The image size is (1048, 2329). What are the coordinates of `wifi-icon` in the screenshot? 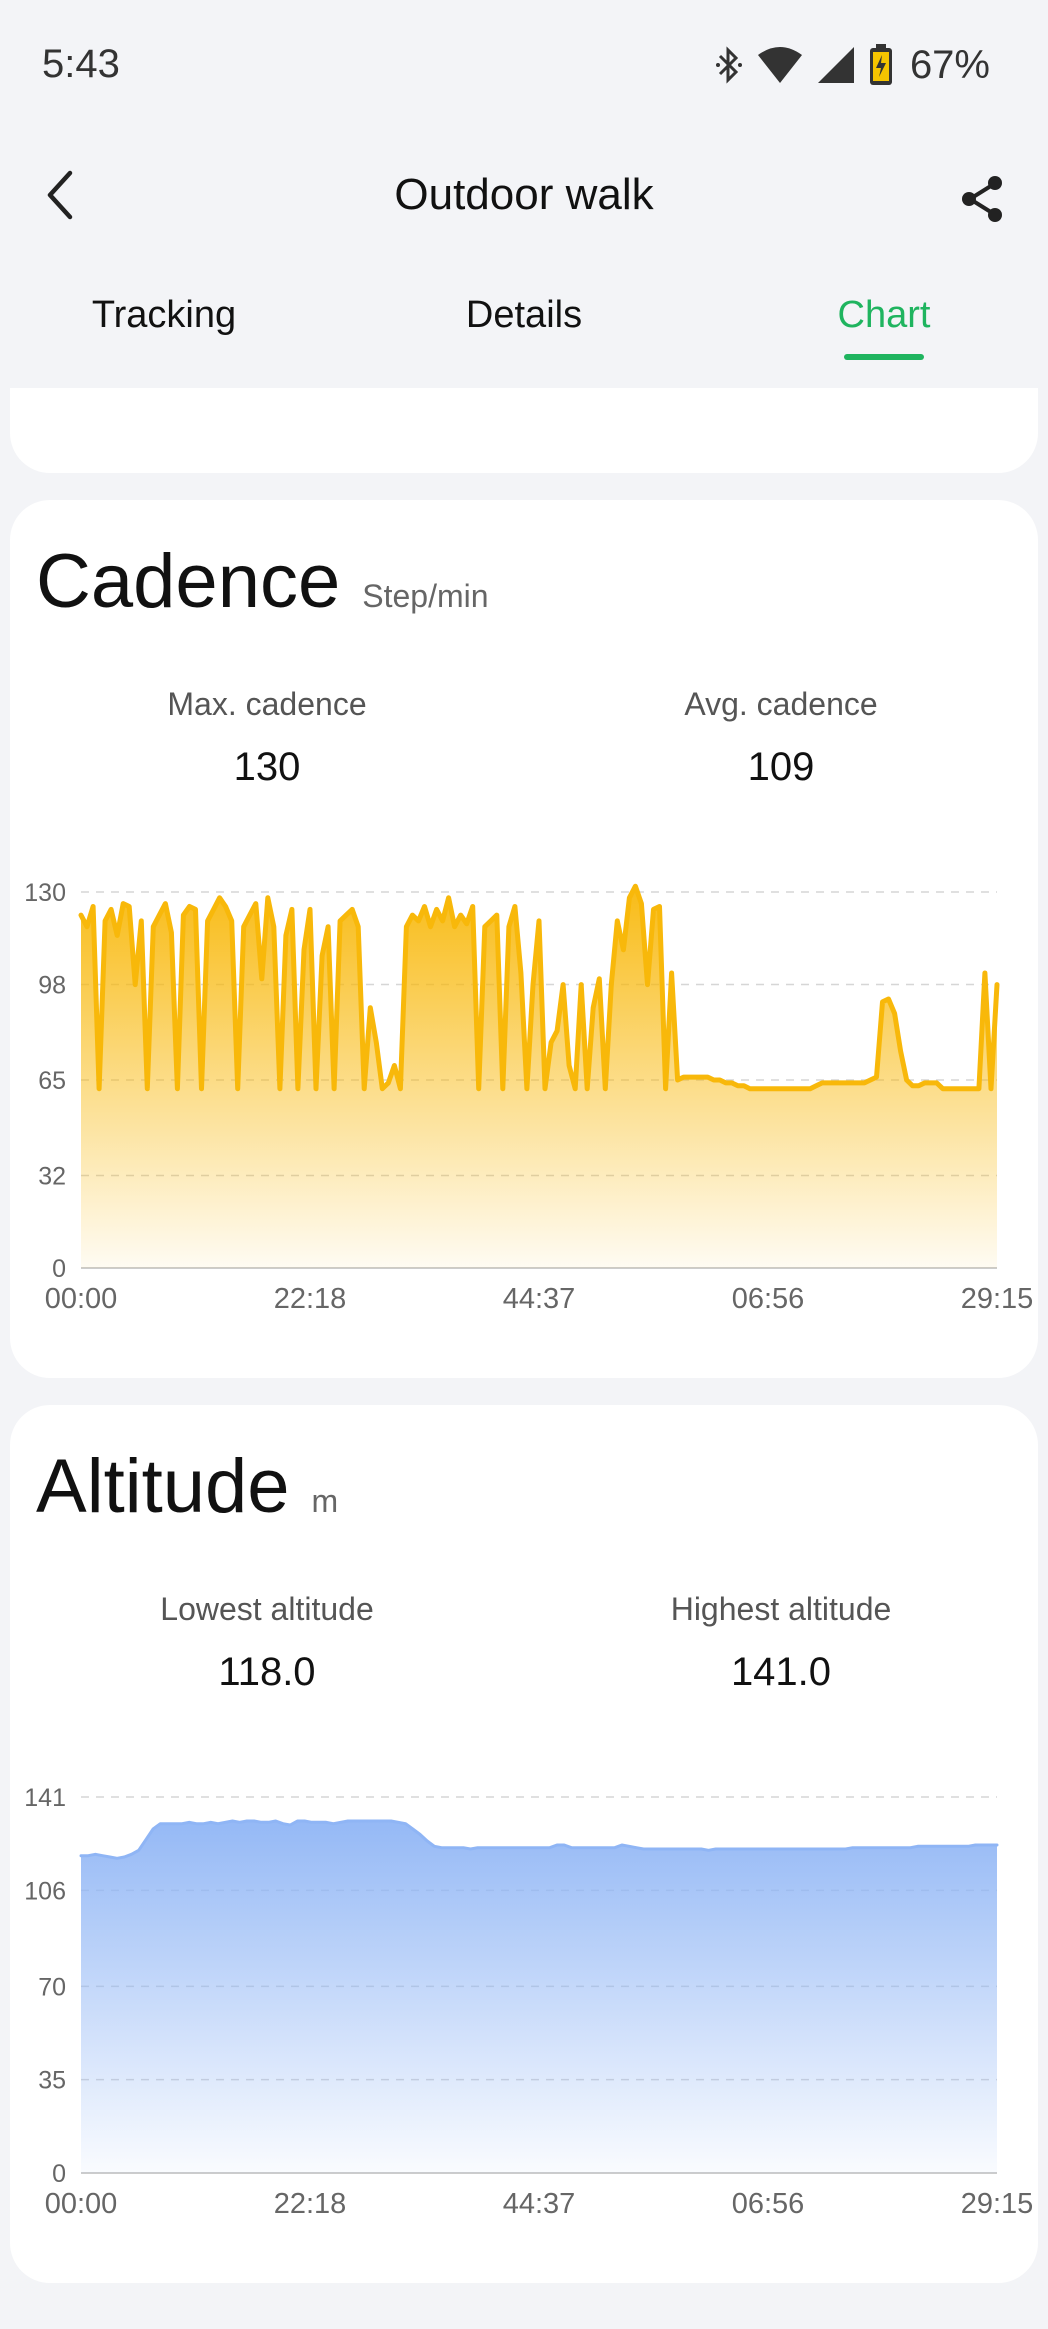 It's located at (780, 65).